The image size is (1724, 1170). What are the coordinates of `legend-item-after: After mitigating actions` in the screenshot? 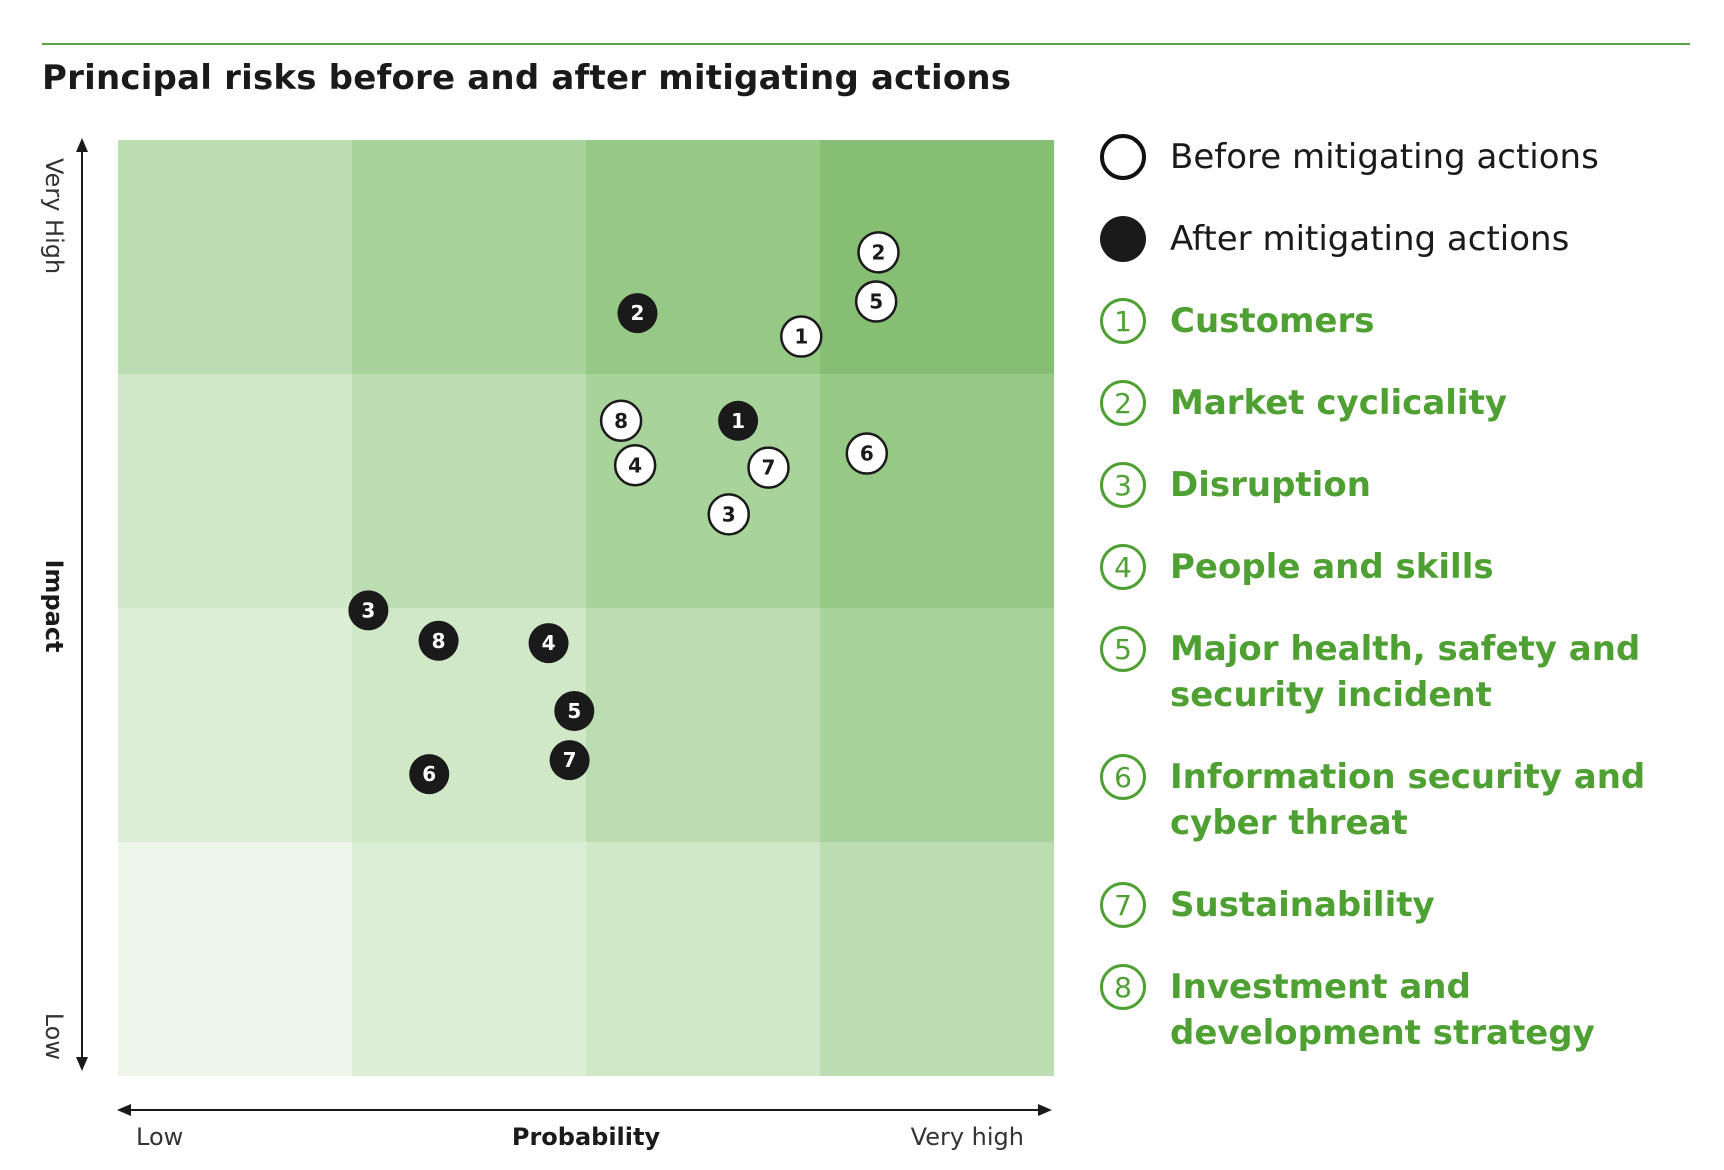 It's located at (1400, 239).